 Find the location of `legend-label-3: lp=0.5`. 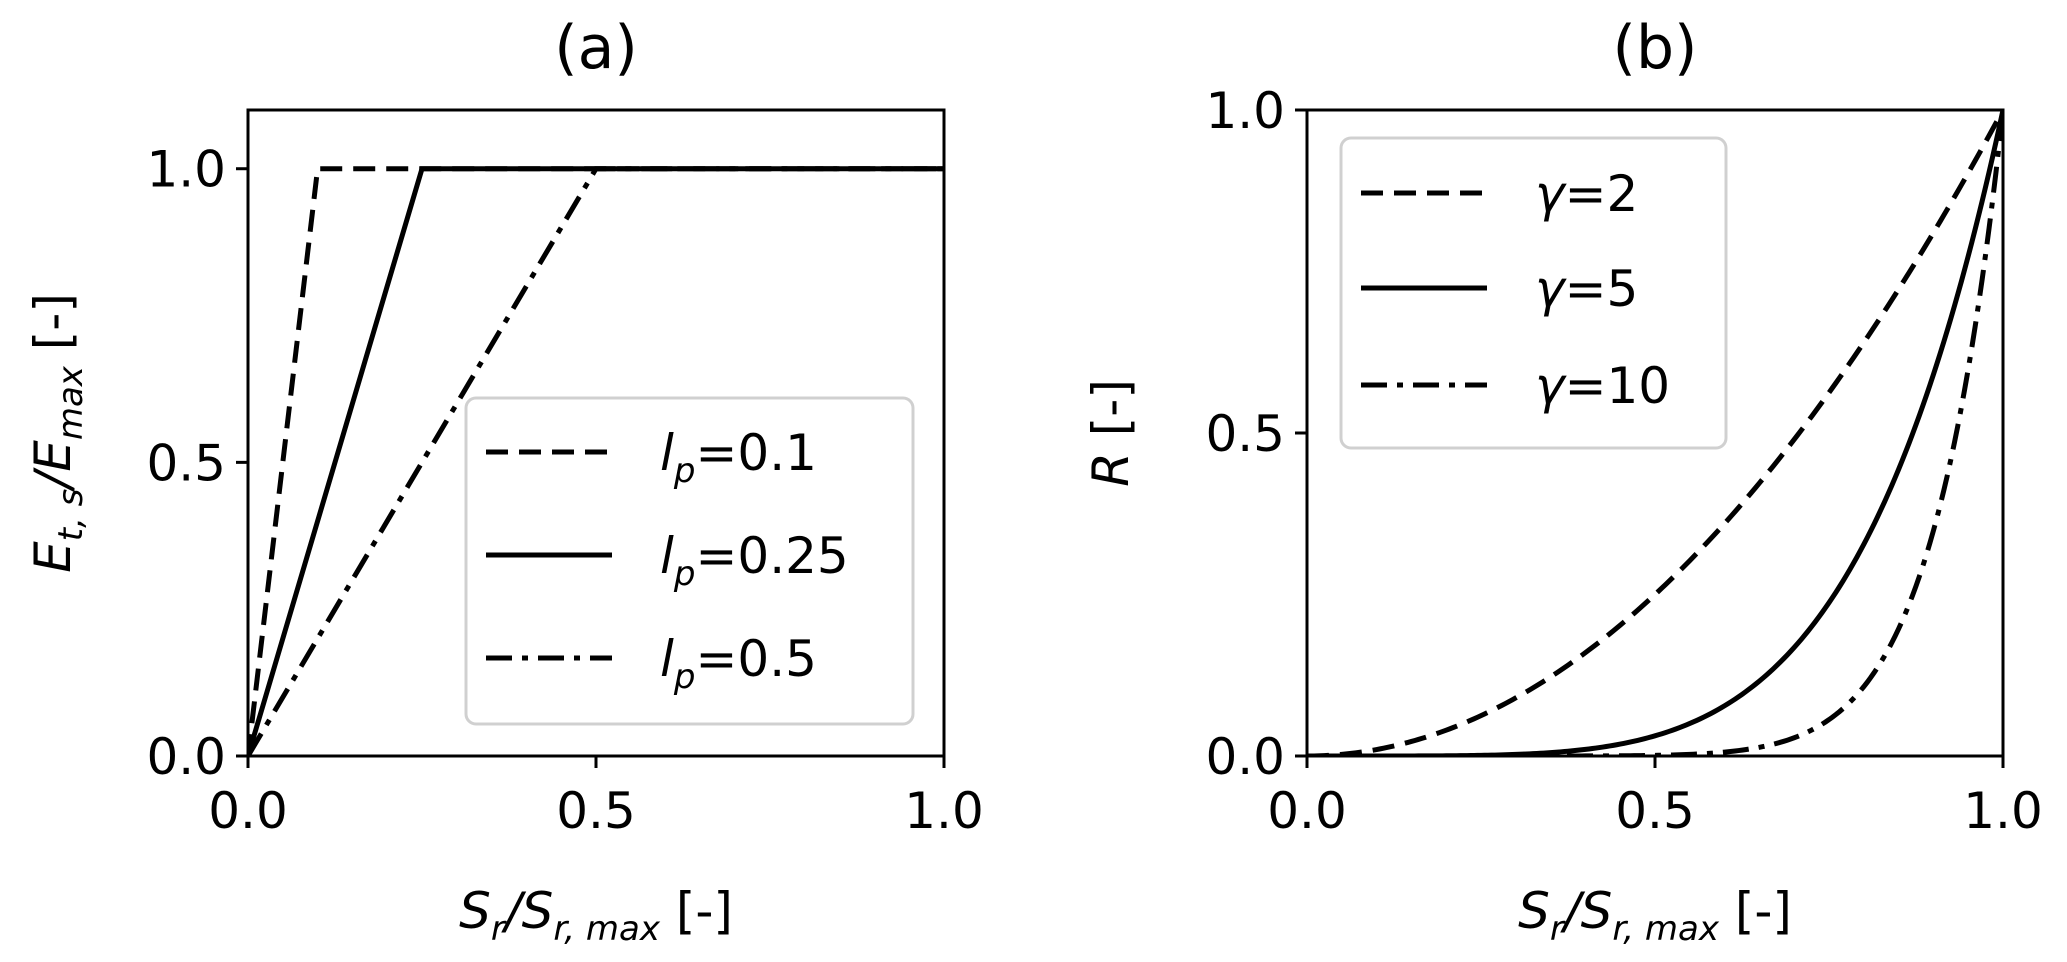

legend-label-3: lp=0.5 is located at coordinates (738, 663).